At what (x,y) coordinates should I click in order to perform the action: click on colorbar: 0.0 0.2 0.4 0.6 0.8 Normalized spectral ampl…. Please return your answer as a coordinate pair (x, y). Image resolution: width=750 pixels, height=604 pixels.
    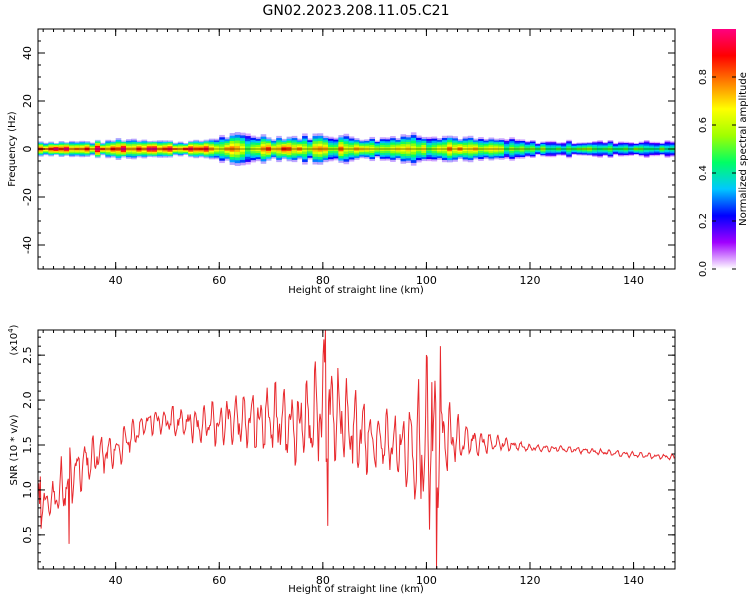
    Looking at the image, I should click on (723, 153).